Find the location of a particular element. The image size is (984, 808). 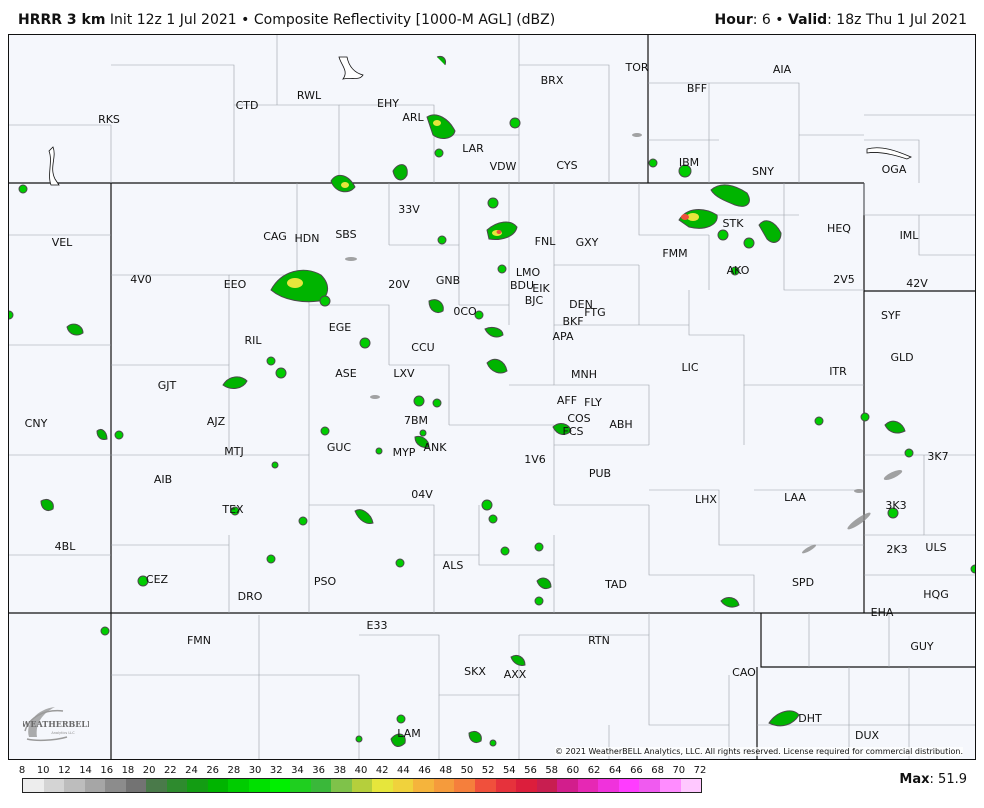

legend-tick-label: 54 is located at coordinates (509, 770).